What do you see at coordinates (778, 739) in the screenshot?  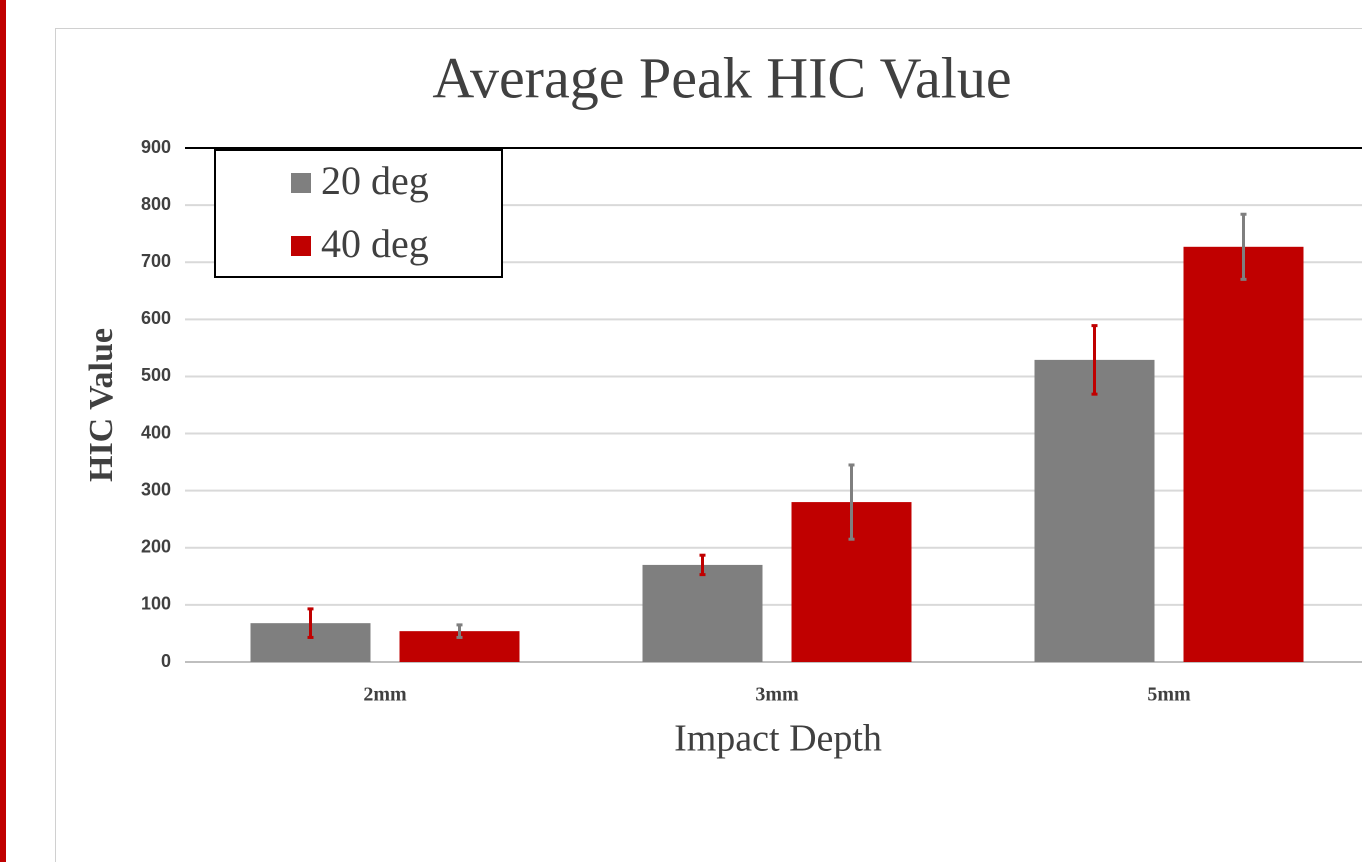 I see `x-axis-label: Impact Depth` at bounding box center [778, 739].